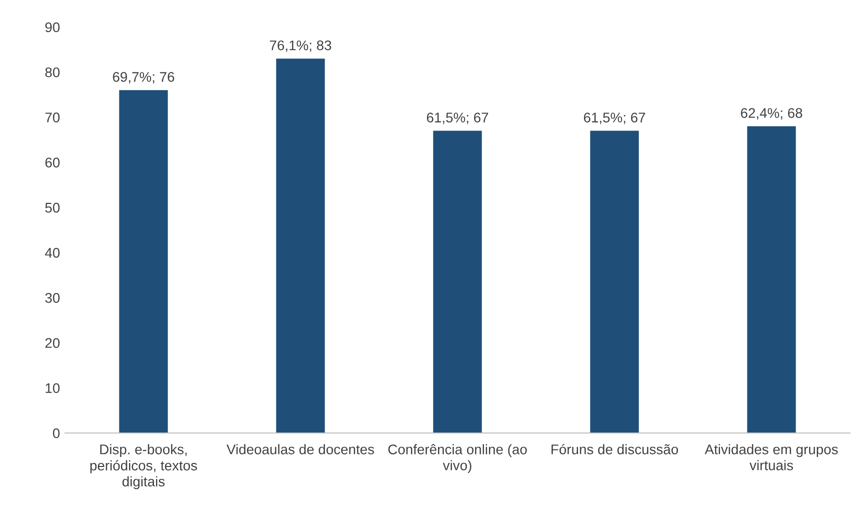  What do you see at coordinates (771, 114) in the screenshot?
I see `data-label: 62,4%; 68` at bounding box center [771, 114].